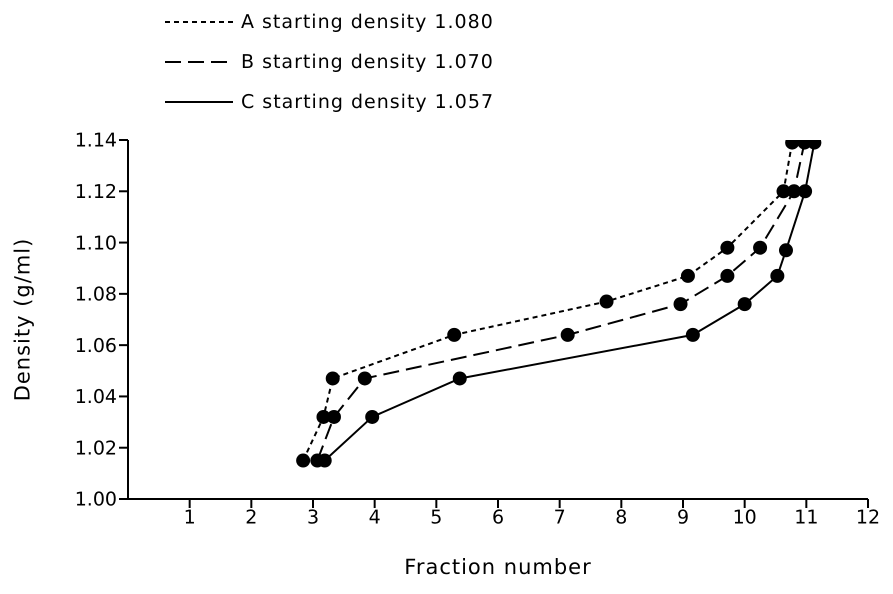  What do you see at coordinates (95, 448) in the screenshot?
I see `y-tick-label: 1.02` at bounding box center [95, 448].